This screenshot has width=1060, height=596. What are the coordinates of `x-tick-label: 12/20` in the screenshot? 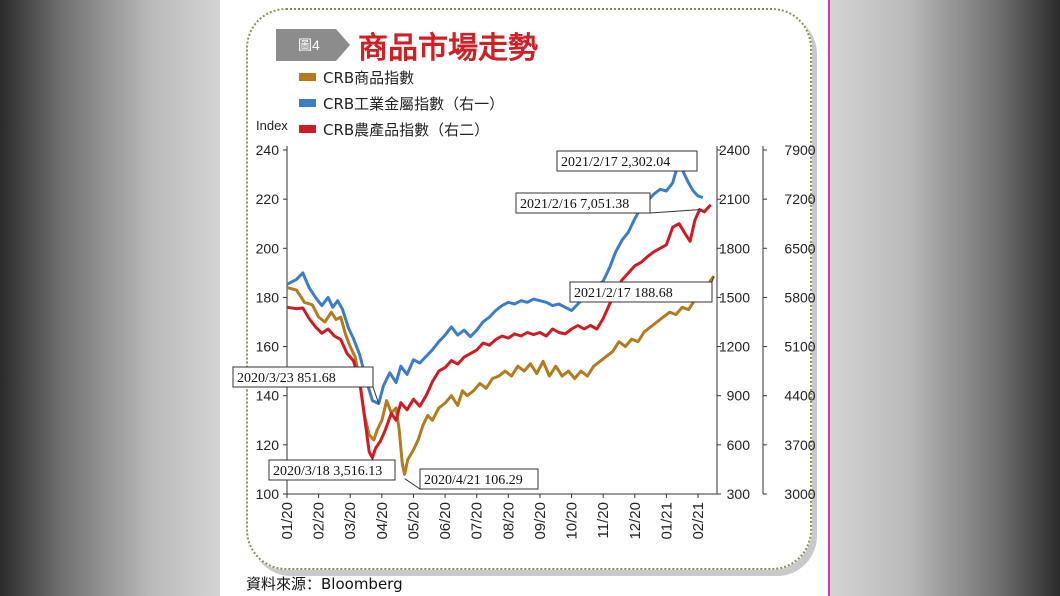 It's located at (635, 521).